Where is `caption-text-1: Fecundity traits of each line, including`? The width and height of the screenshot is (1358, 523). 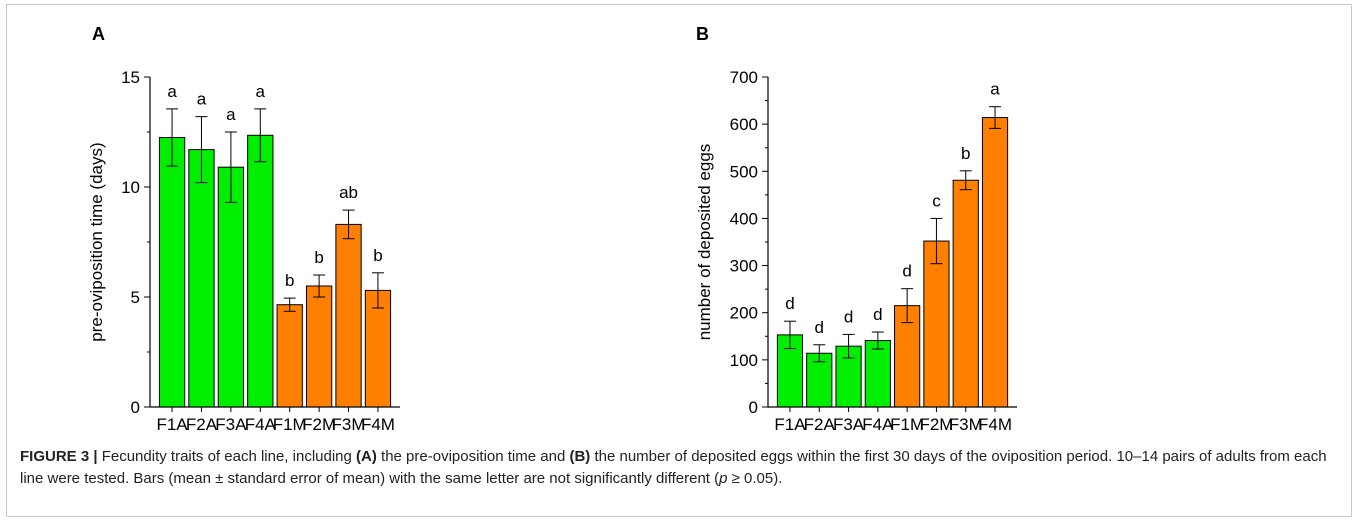
caption-text-1: Fecundity traits of each line, including is located at coordinates (227, 456).